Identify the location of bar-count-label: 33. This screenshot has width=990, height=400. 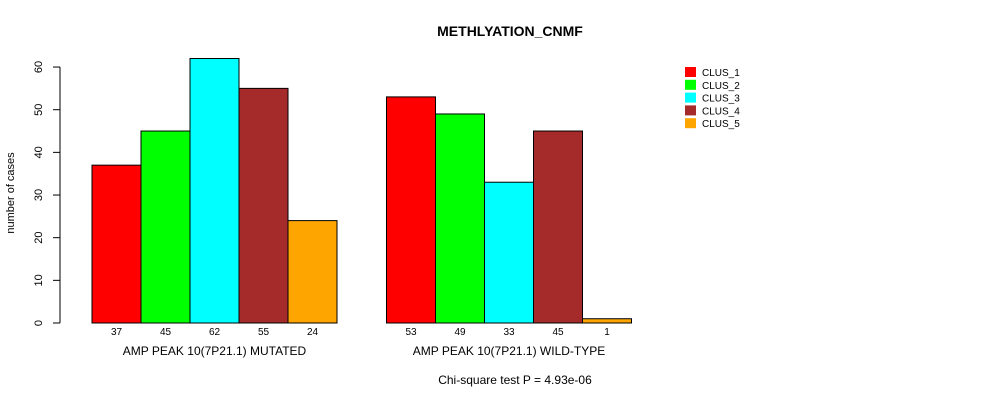
(509, 332).